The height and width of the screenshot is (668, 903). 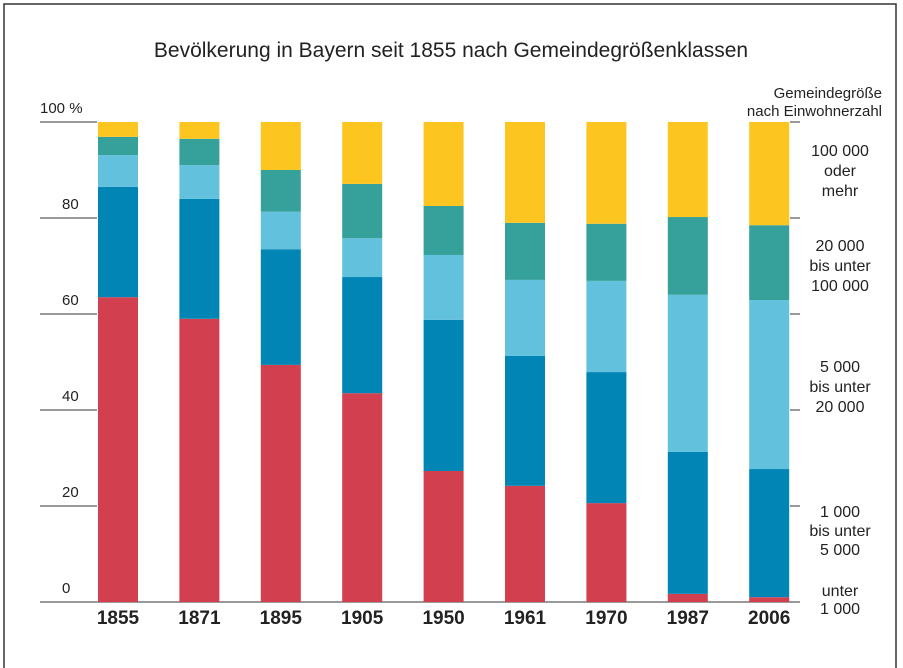 I want to click on legend-title: nach Einwohnerzahl, so click(x=814, y=111).